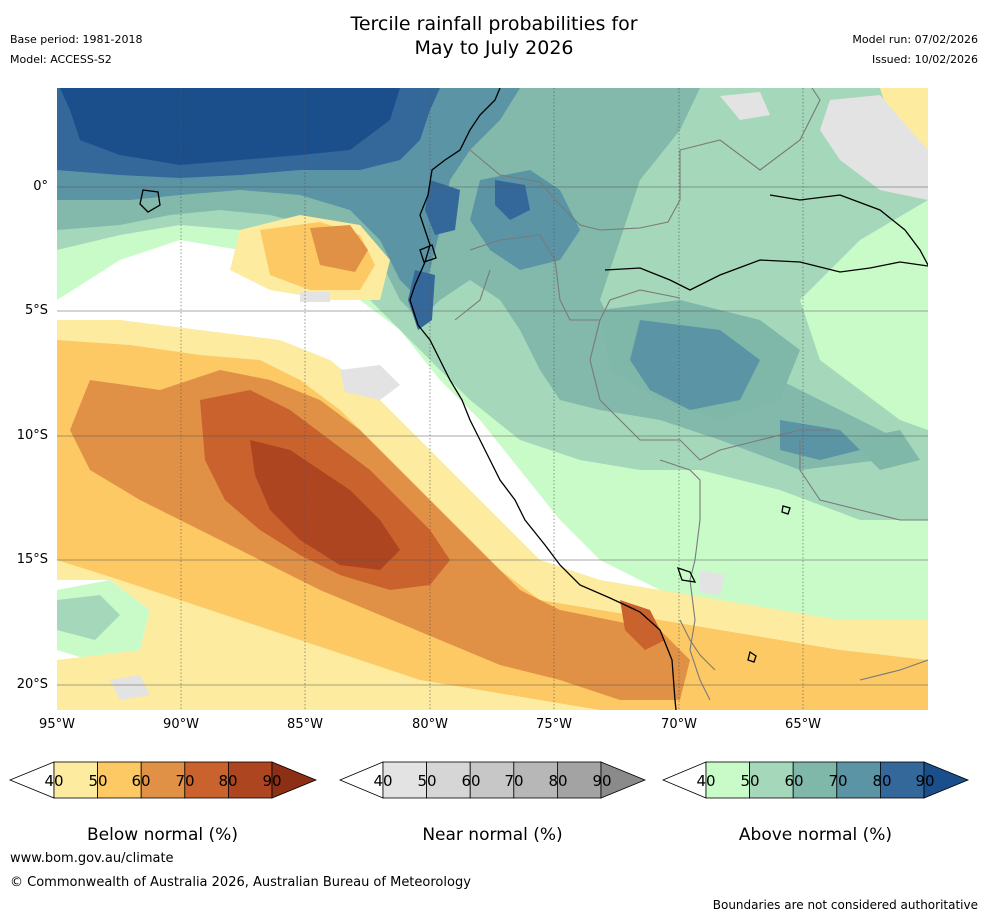 The image size is (988, 919). I want to click on above-50-sw, so click(88, 617).